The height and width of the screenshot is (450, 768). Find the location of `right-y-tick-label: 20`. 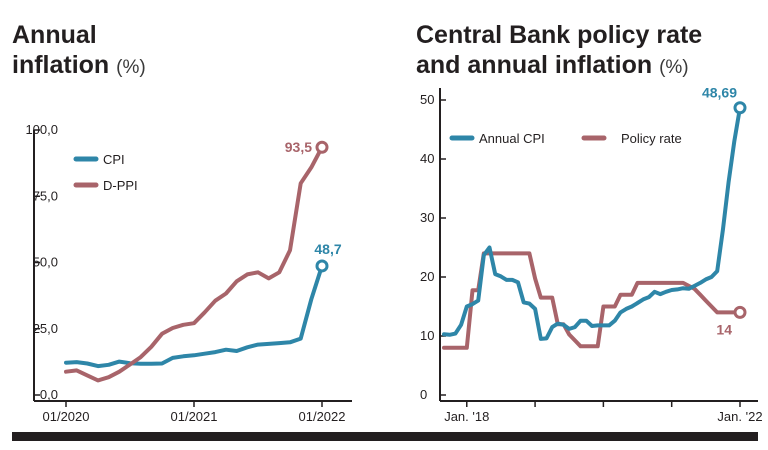

right-y-tick-label: 20 is located at coordinates (427, 276).